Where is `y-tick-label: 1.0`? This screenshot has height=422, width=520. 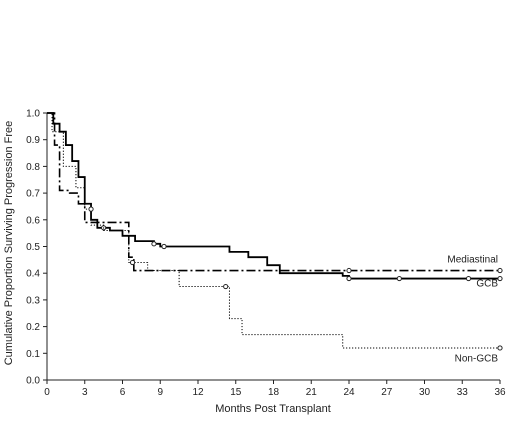 y-tick-label: 1.0 is located at coordinates (33, 114).